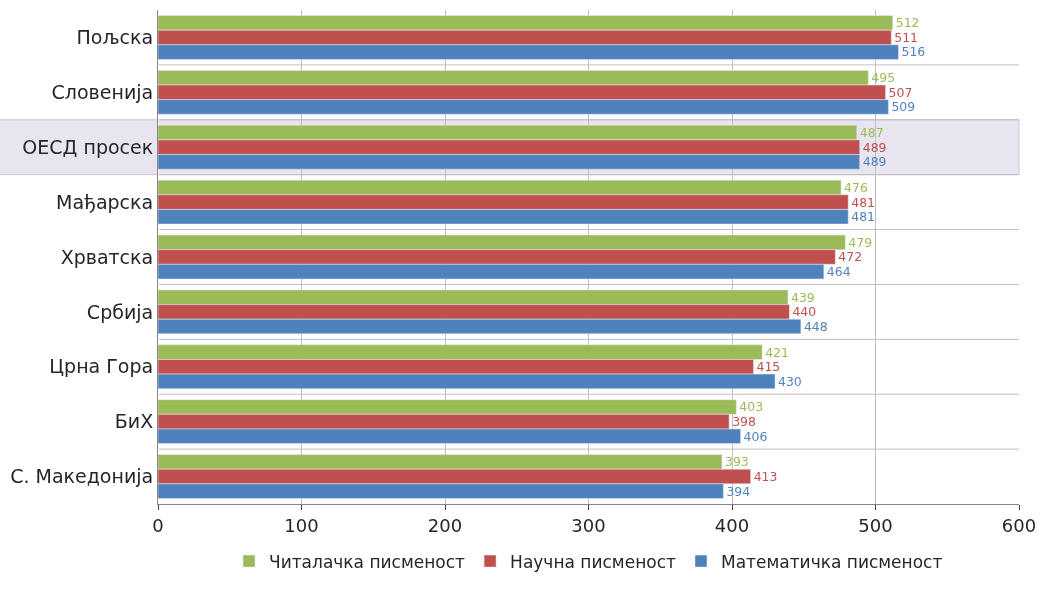  What do you see at coordinates (804, 312) in the screenshot?
I see `data-label: 440` at bounding box center [804, 312].